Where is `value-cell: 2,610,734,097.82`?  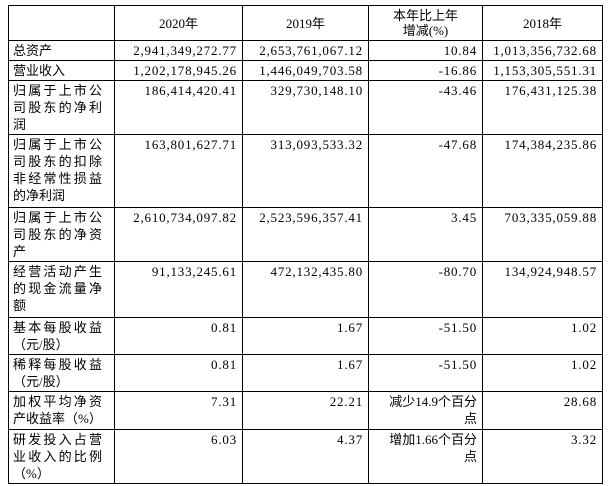 value-cell: 2,610,734,097.82 is located at coordinates (178, 234).